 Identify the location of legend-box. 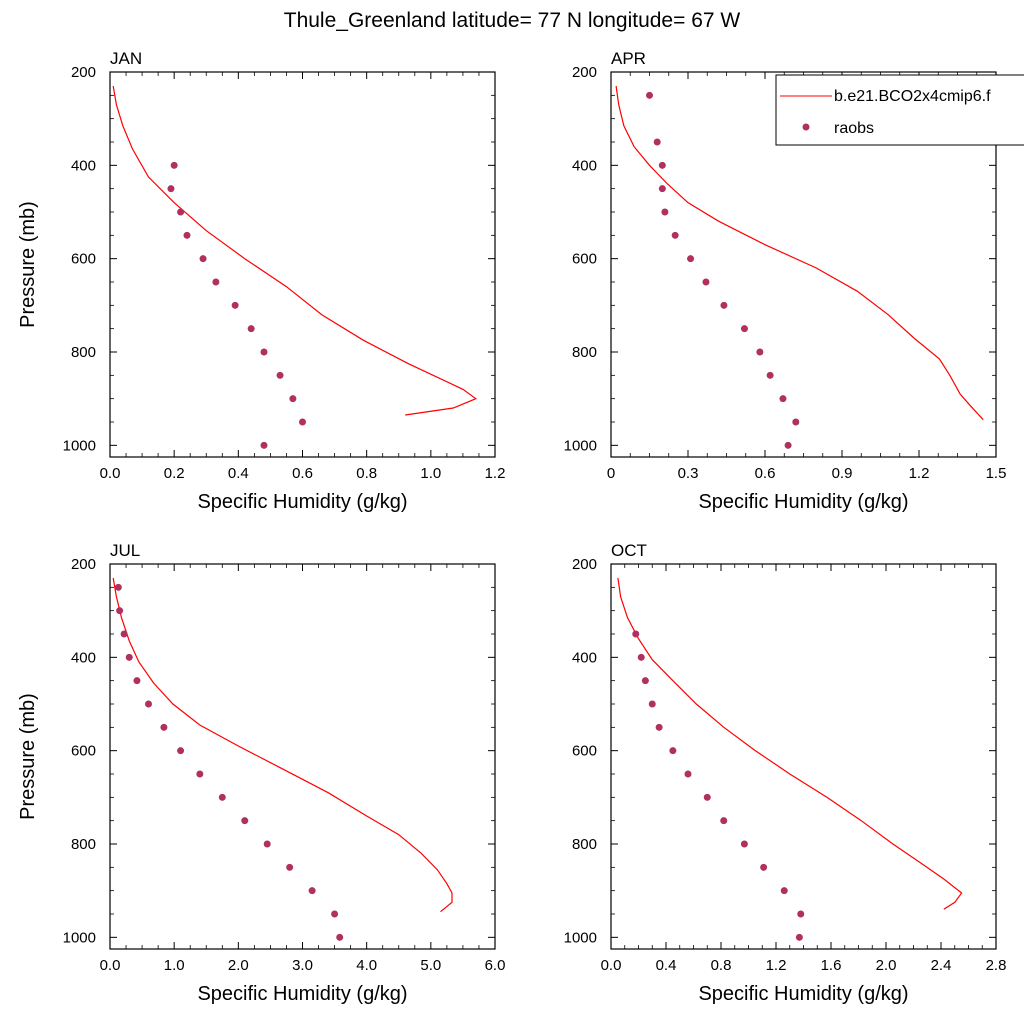
(899, 110).